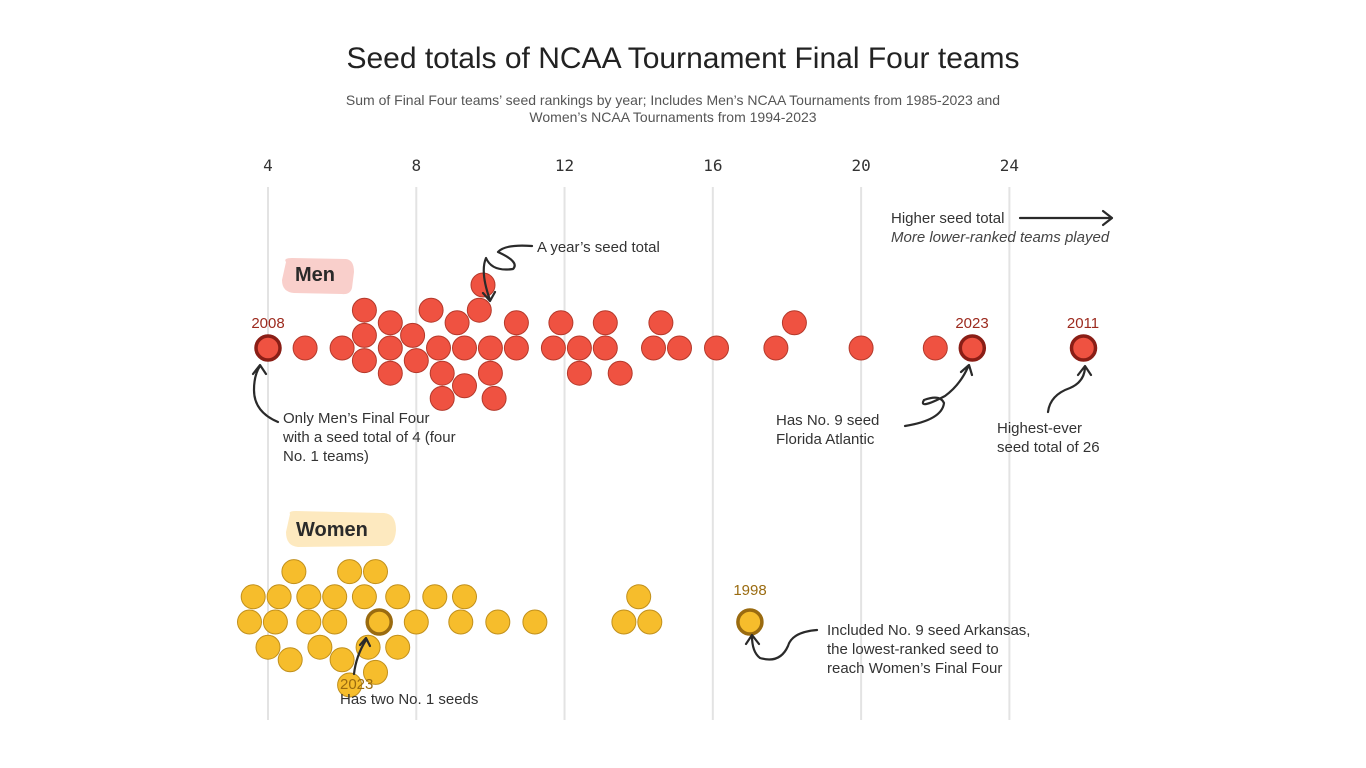 The image size is (1366, 768). What do you see at coordinates (379, 622) in the screenshot?
I see `women-dot-2023` at bounding box center [379, 622].